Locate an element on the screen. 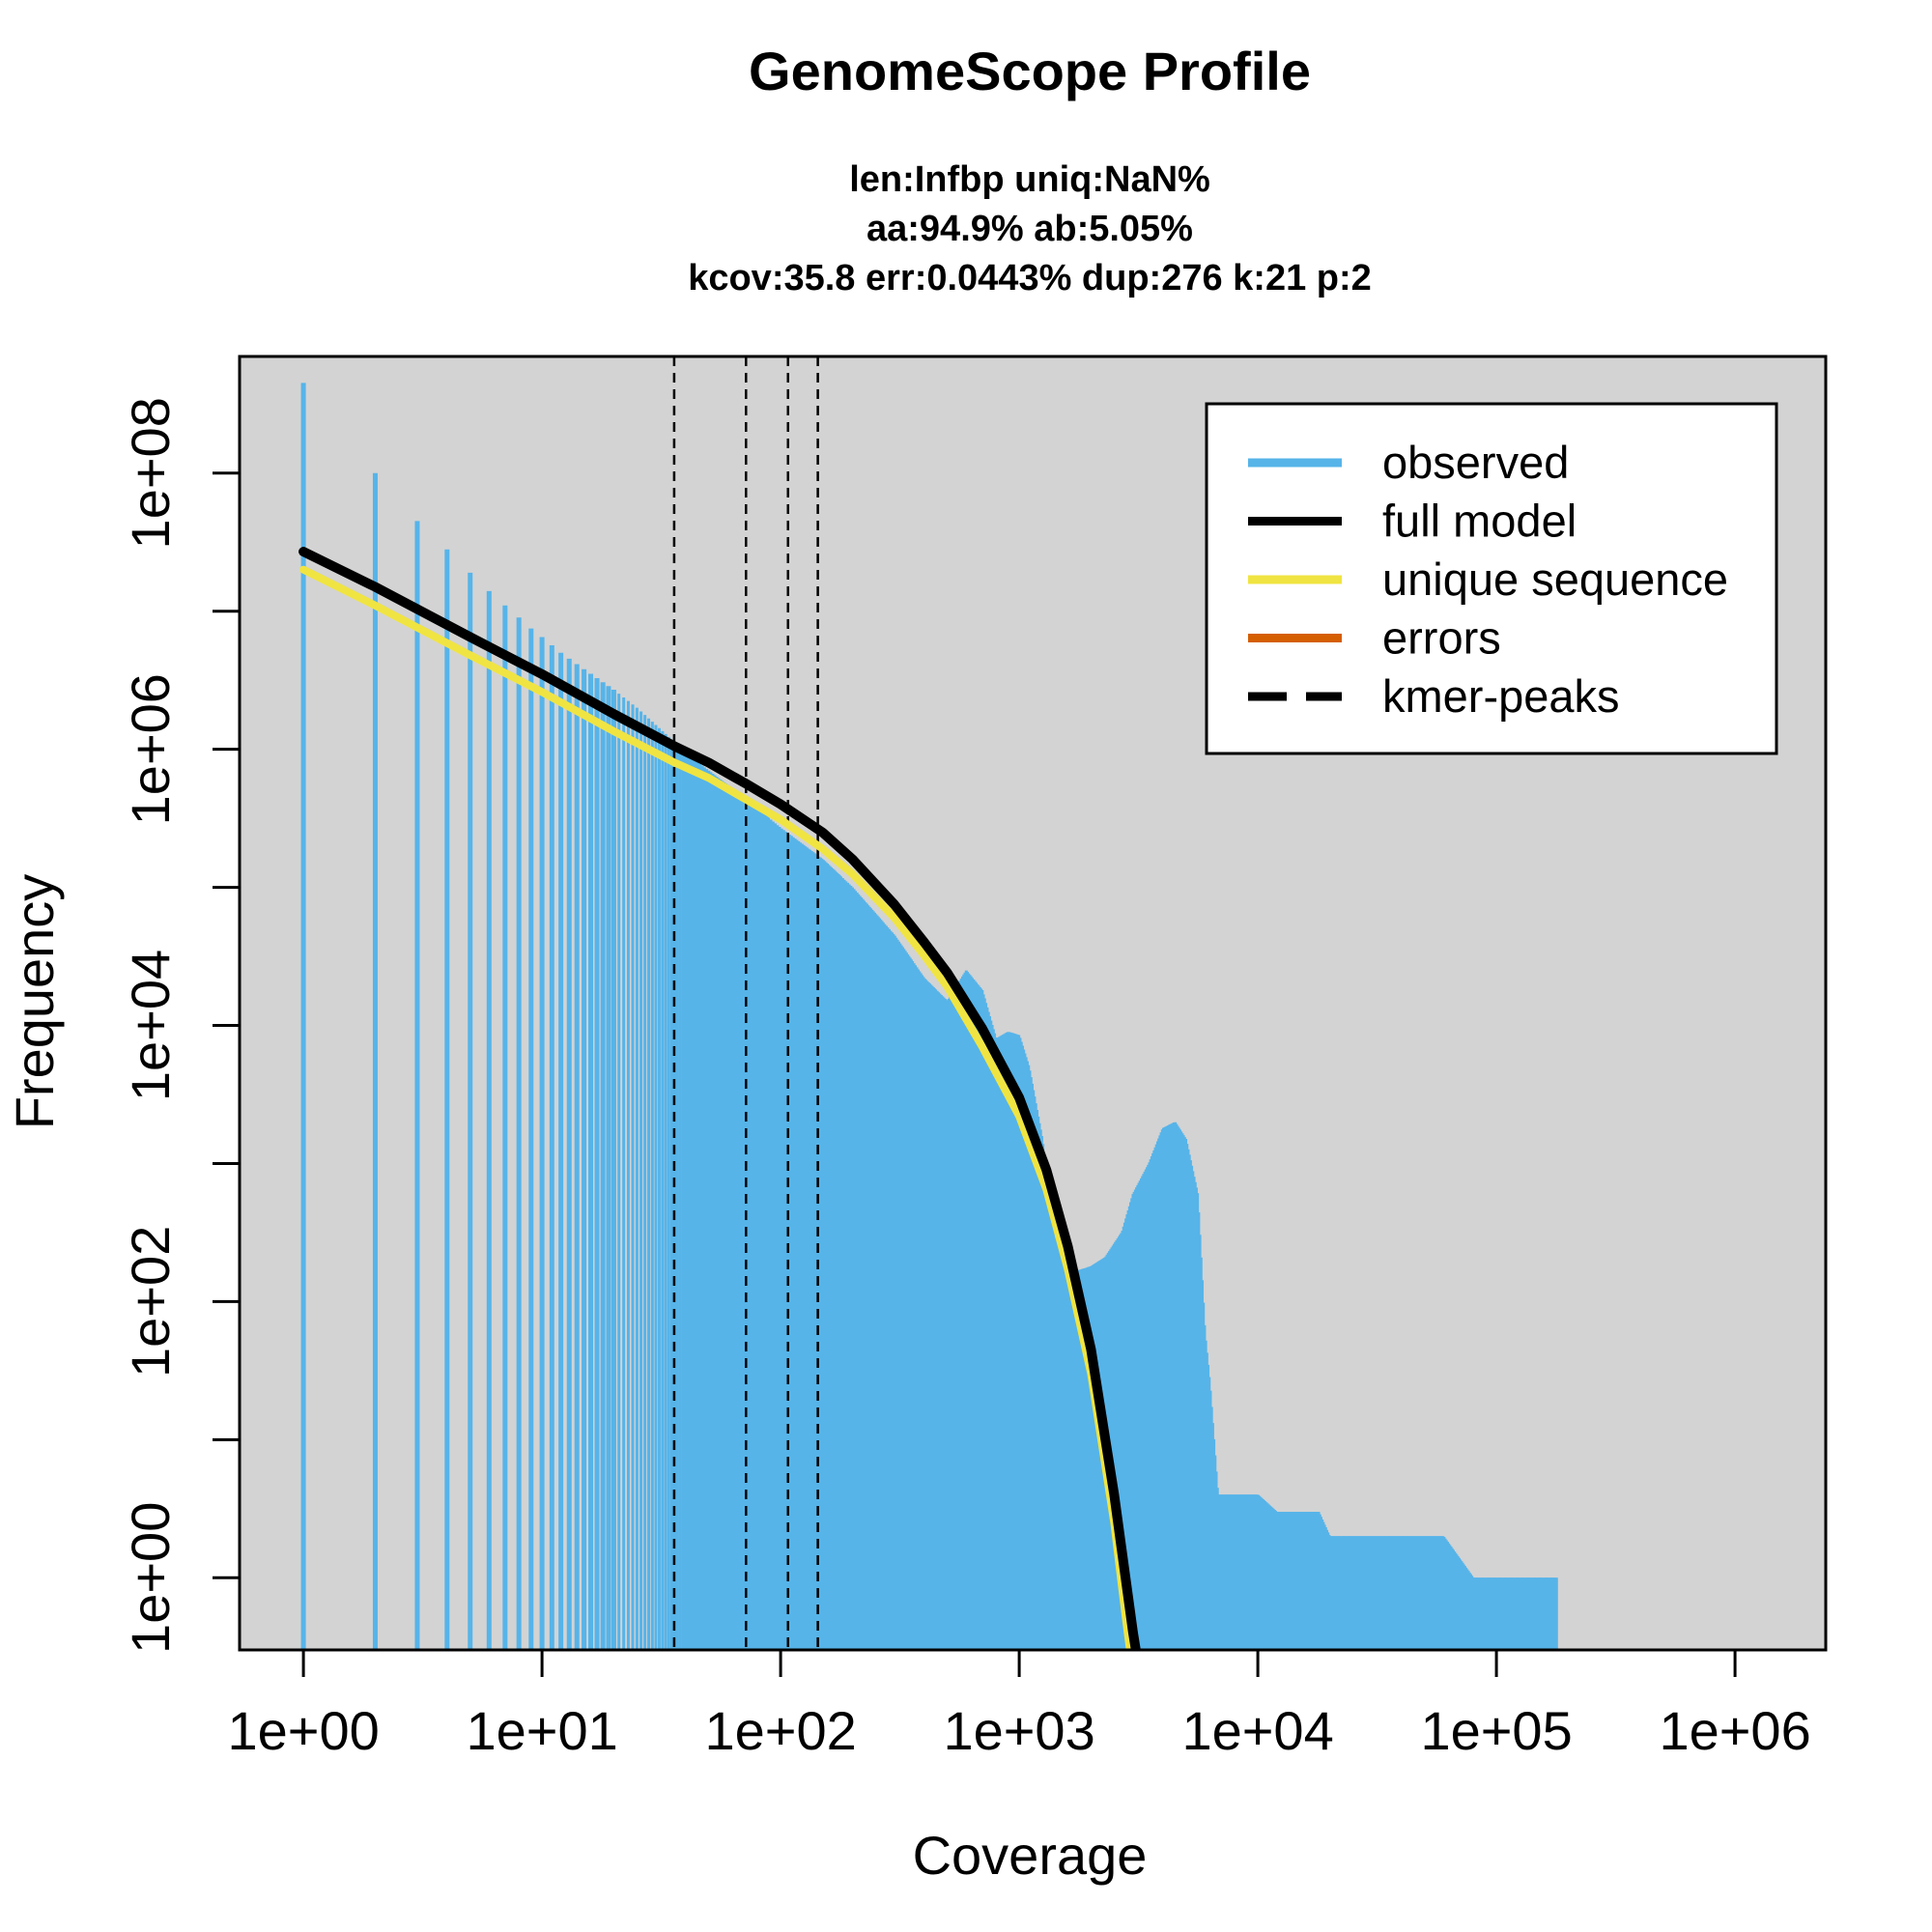 This screenshot has height=1932, width=1932. x-axis-label: Coverage is located at coordinates (1030, 1855).